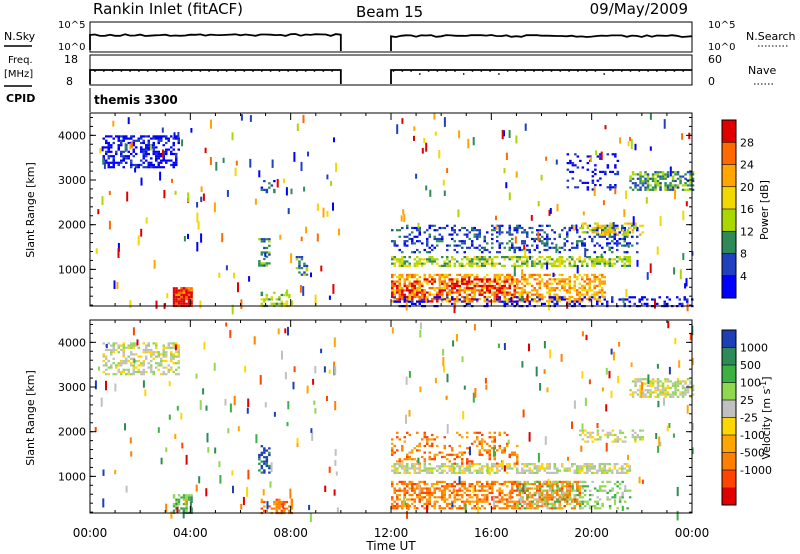 The height and width of the screenshot is (554, 800). Describe the element at coordinates (90, 533) in the screenshot. I see `x-tick-label: 00:00` at that location.